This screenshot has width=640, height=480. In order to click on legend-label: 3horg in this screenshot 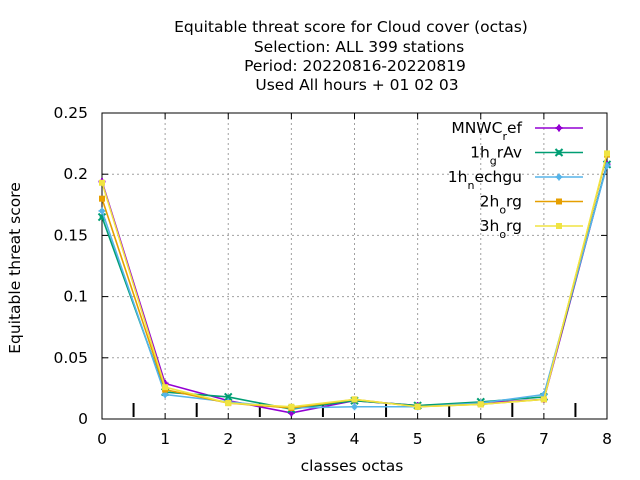, I will do `click(501, 229)`.